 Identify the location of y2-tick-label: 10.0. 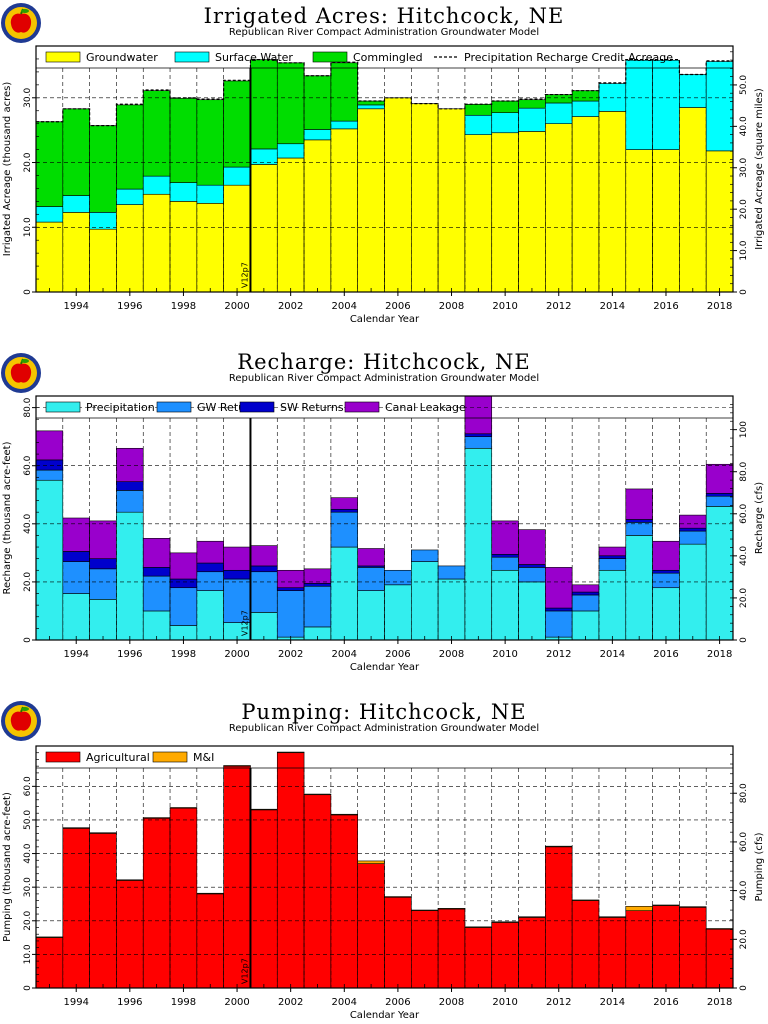
(744, 250).